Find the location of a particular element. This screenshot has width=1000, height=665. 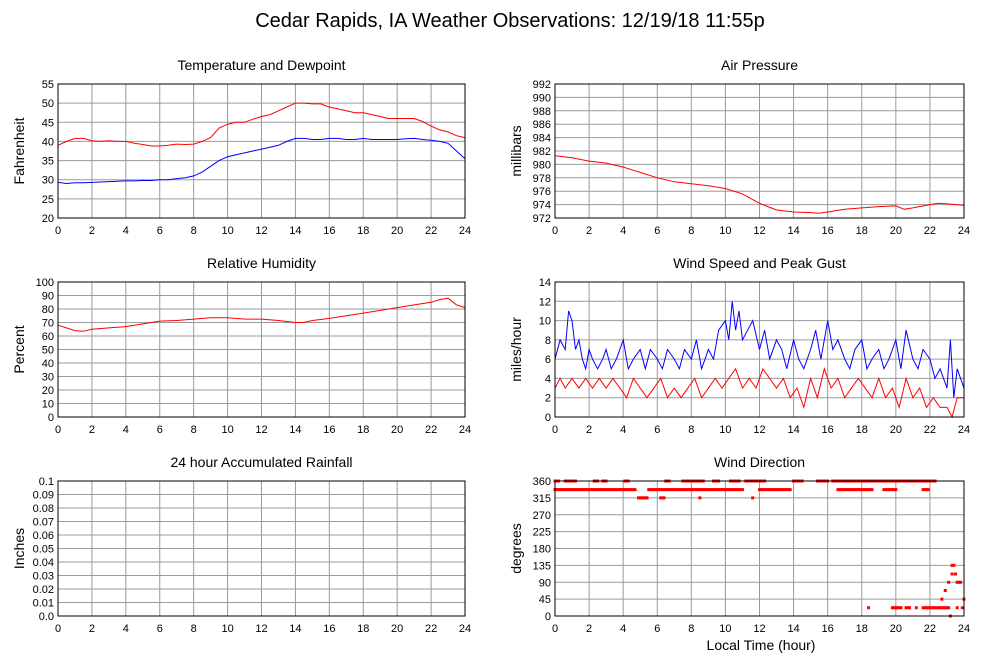

pressure-y-tick-label: 980 is located at coordinates (542, 165).